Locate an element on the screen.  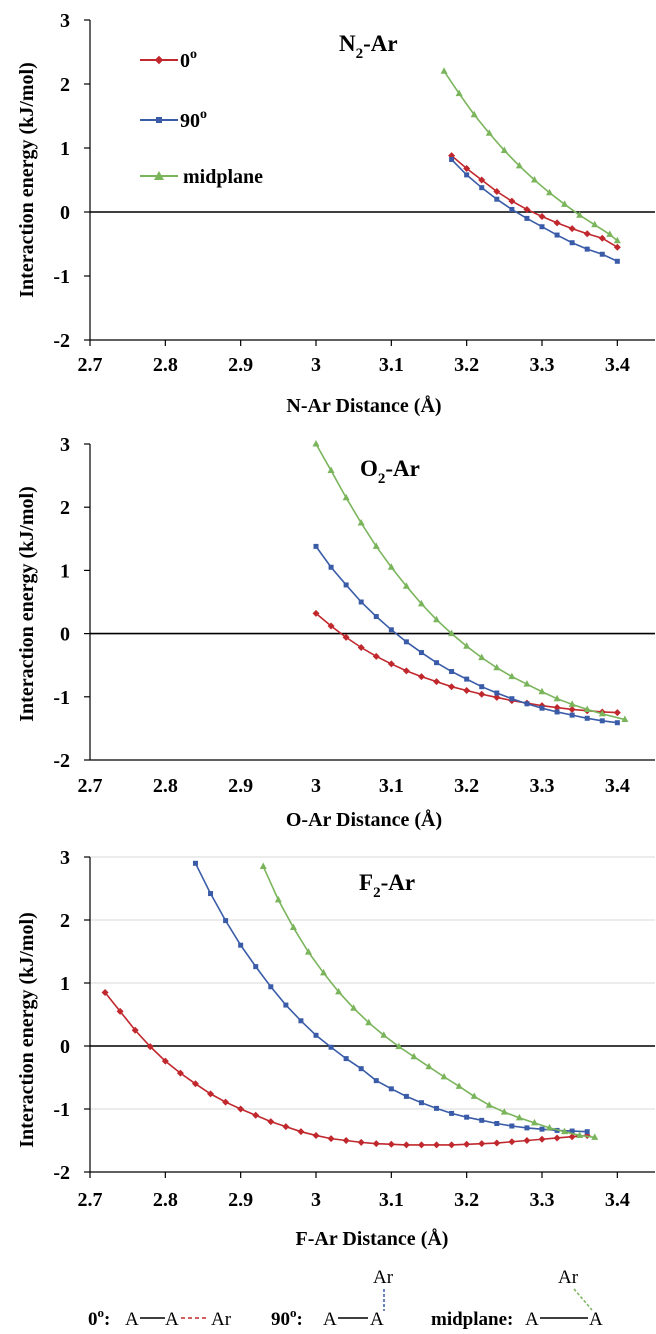
legend-marker is located at coordinates (159, 120).